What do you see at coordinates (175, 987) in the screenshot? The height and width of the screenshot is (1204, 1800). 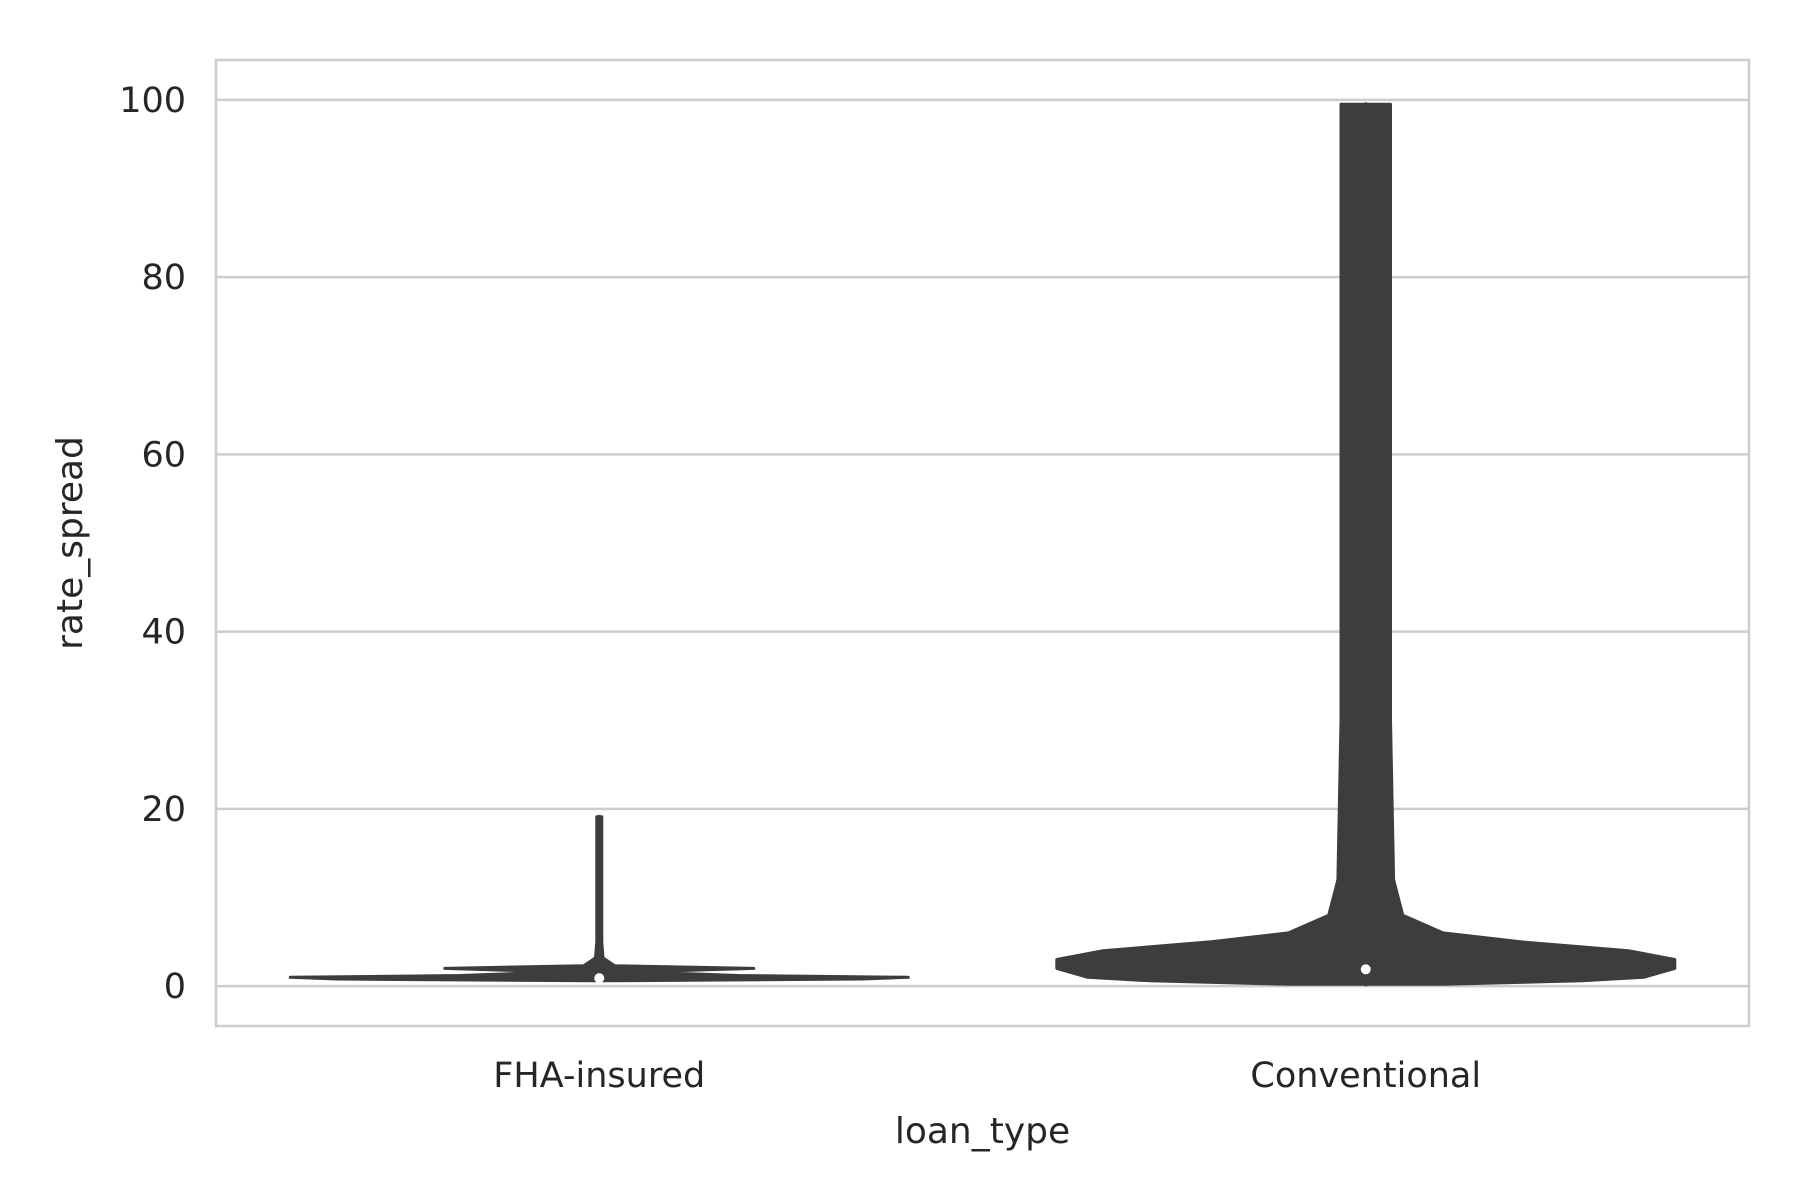 I see `y-tick-label: 0` at bounding box center [175, 987].